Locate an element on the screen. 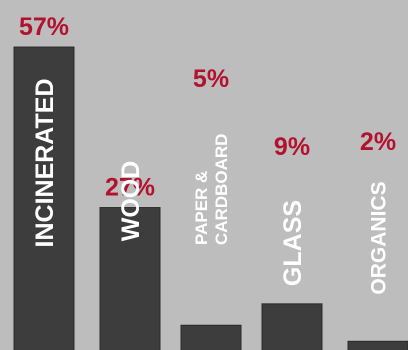 This screenshot has width=408, height=350. svg-text: ORGANICS is located at coordinates (379, 237).